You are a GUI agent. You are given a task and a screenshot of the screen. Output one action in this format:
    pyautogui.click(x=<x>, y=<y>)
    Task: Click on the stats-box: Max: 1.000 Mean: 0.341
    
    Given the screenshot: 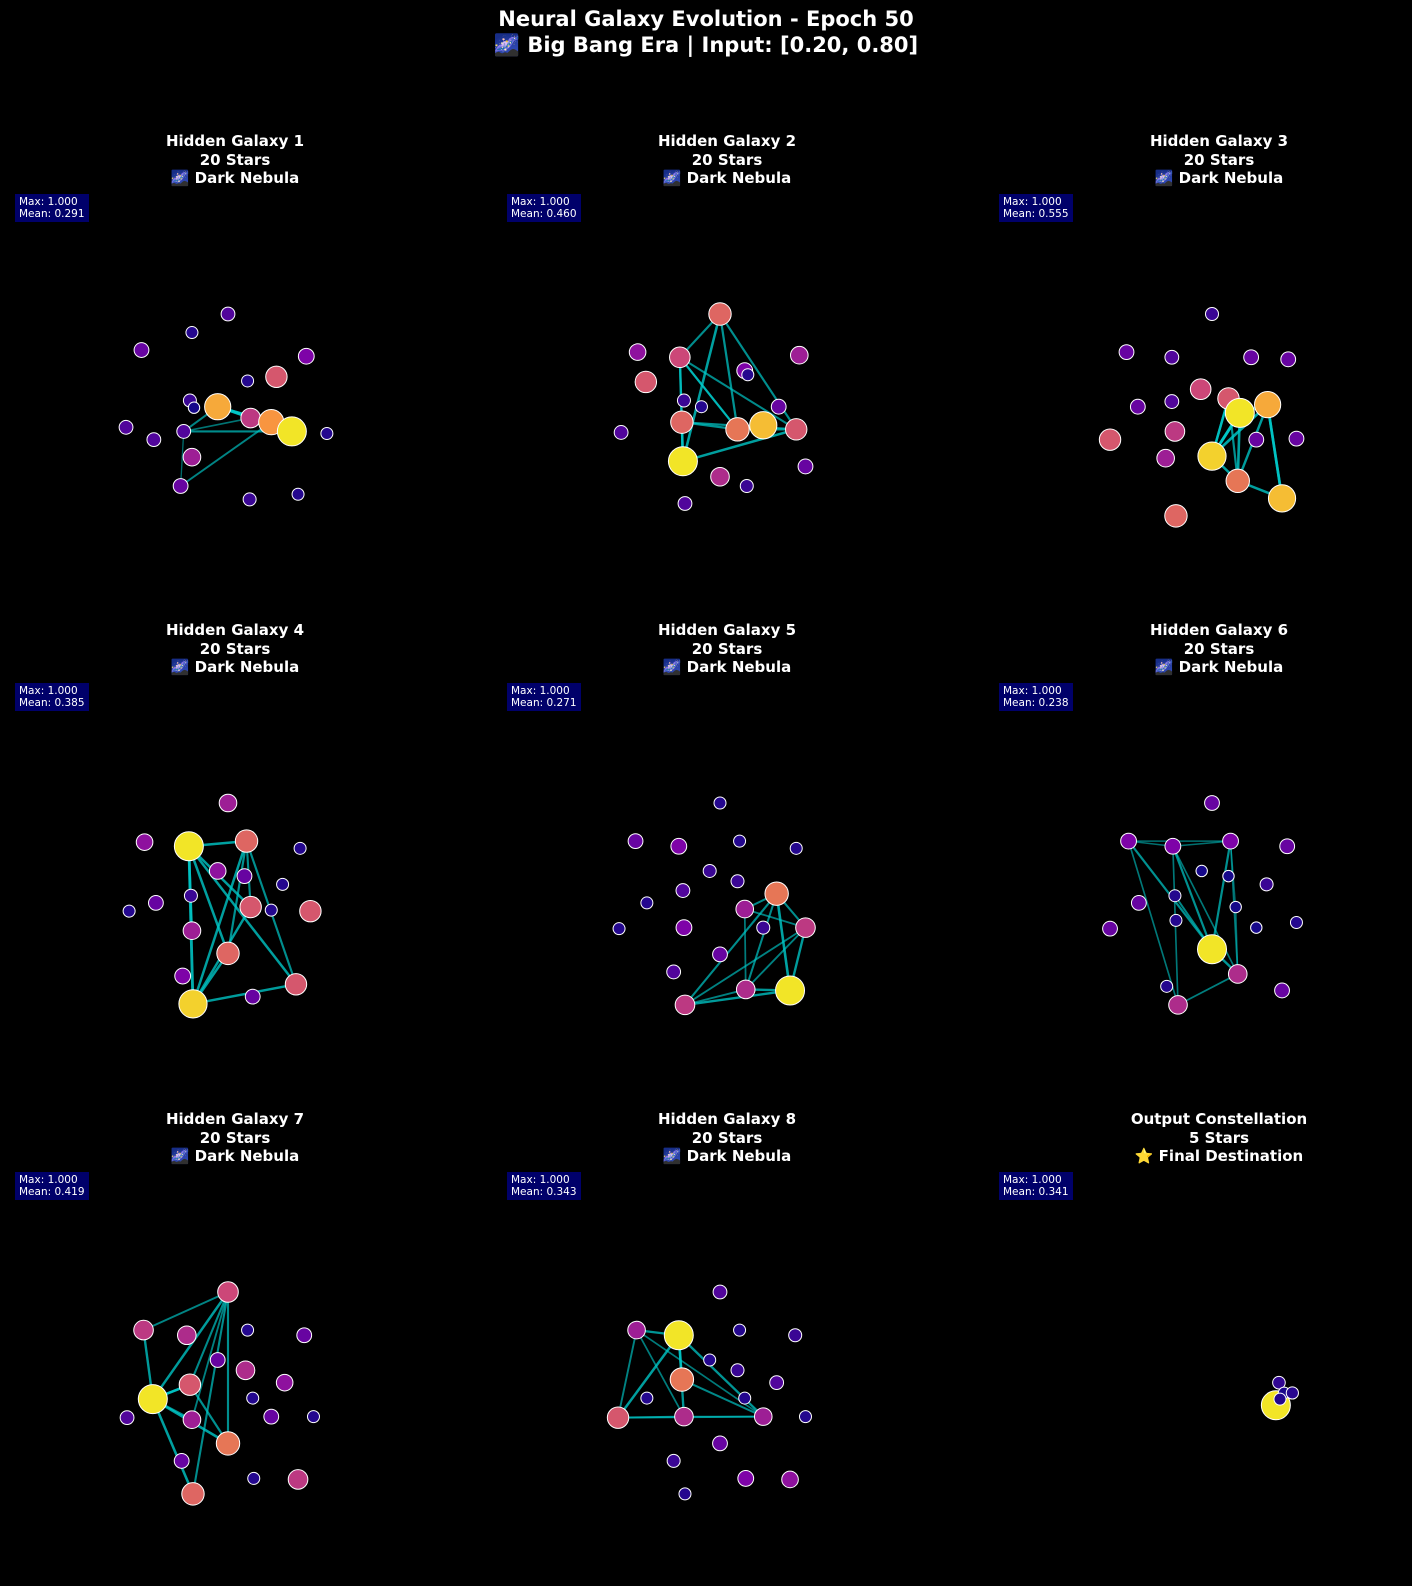 What is the action you would take?
    pyautogui.click(x=1036, y=1186)
    